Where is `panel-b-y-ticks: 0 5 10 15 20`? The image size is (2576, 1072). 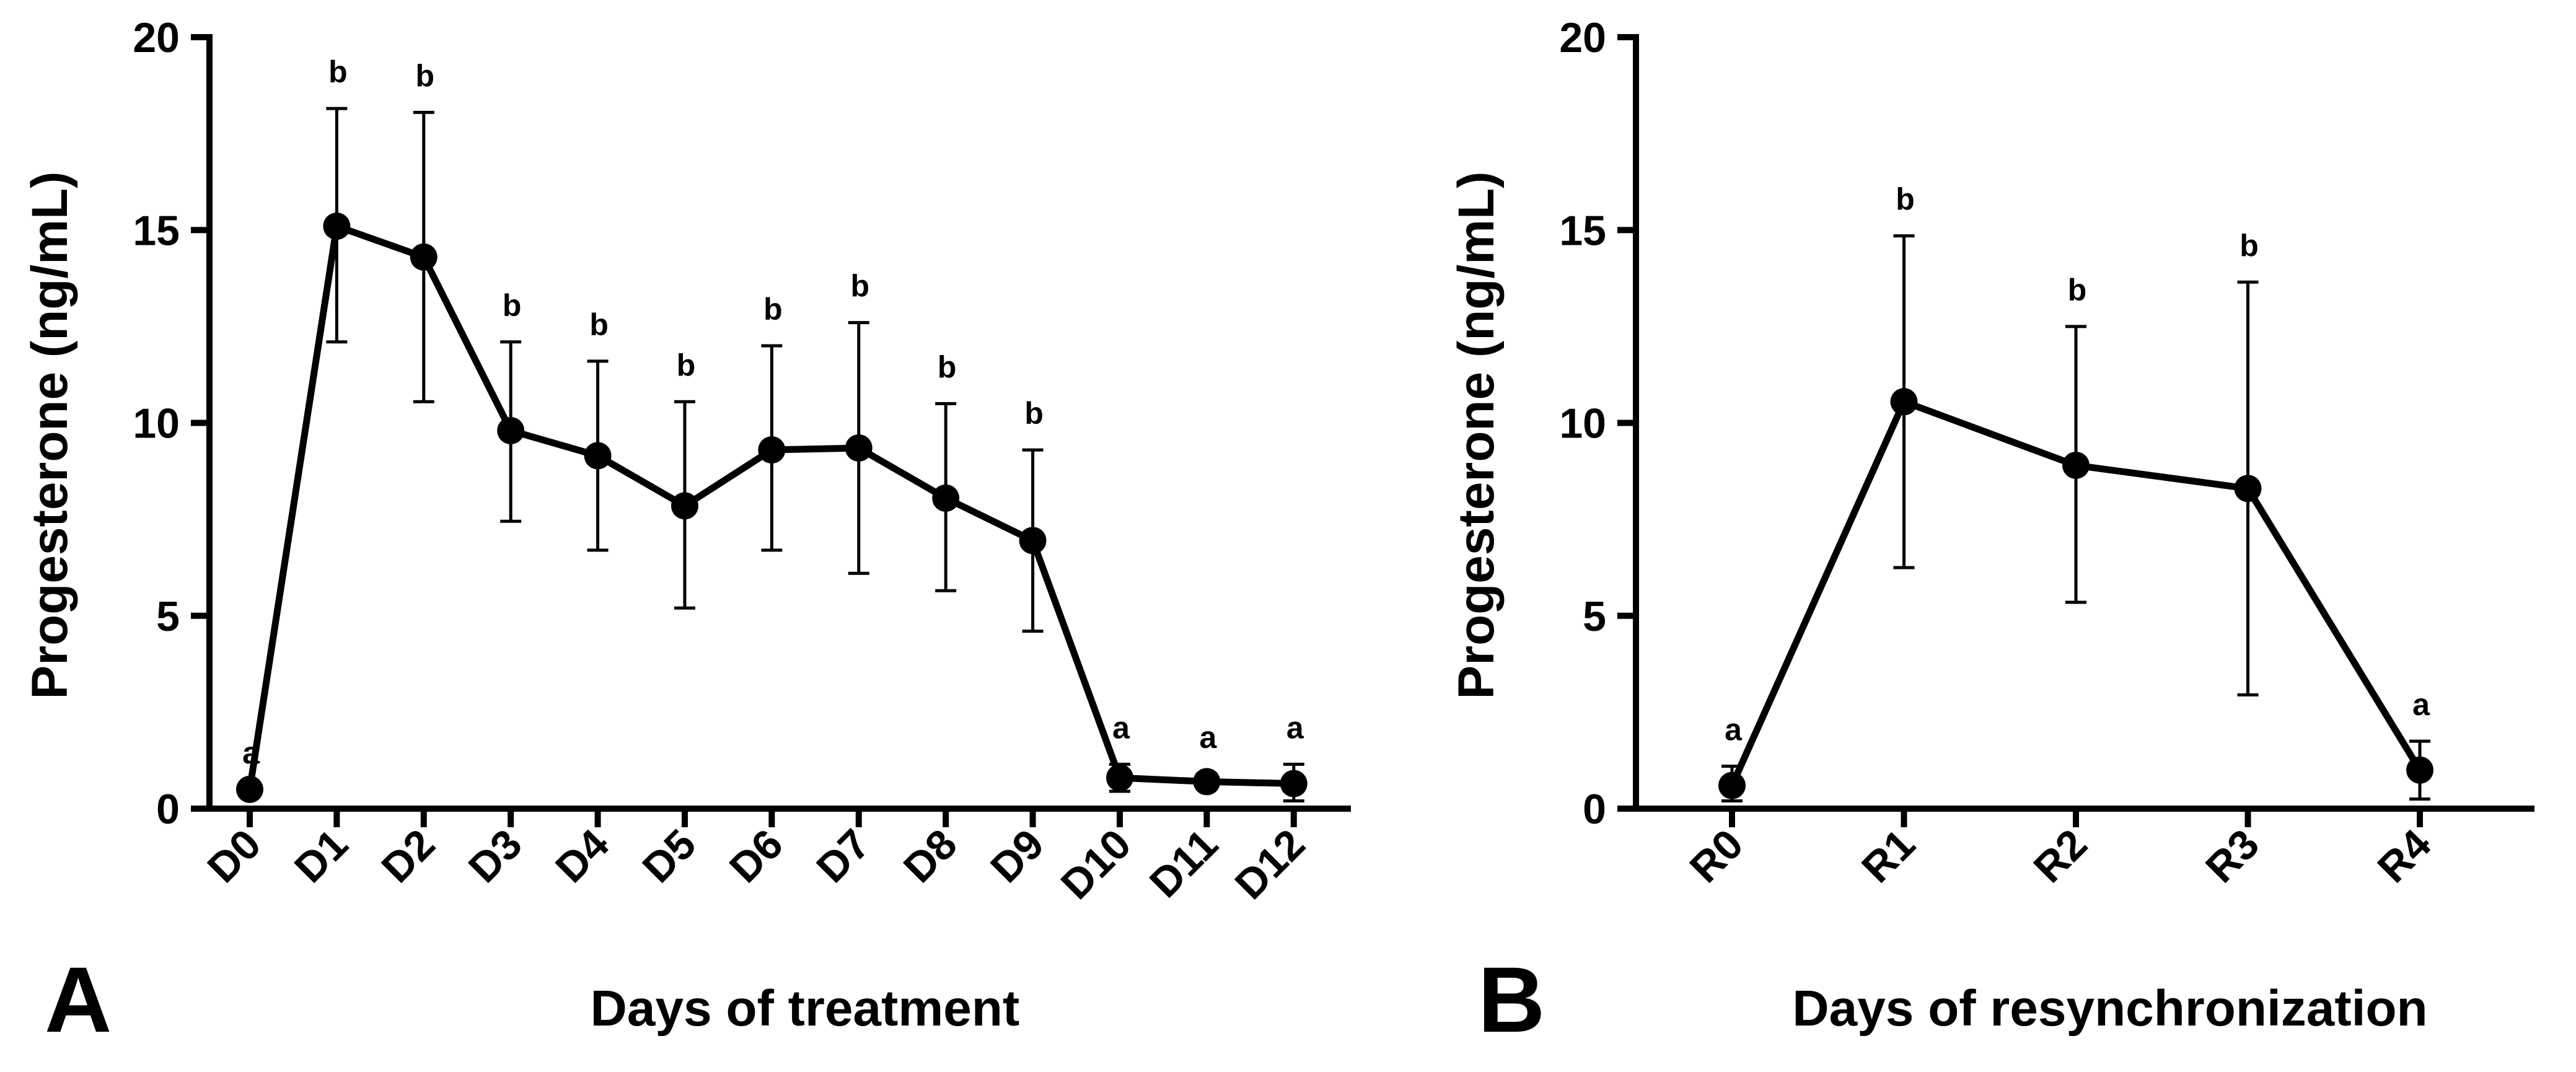
panel-b-y-ticks: 0 5 10 15 20 is located at coordinates (1597, 424).